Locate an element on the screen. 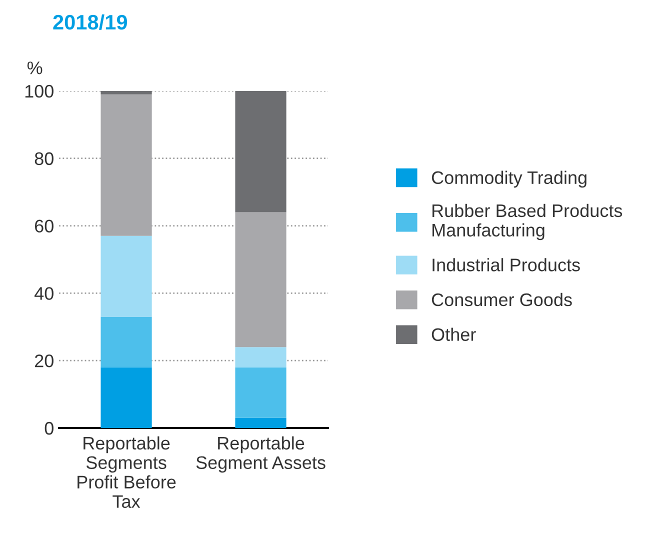 The width and height of the screenshot is (656, 535). y-tick-label: 20 is located at coordinates (44, 361).